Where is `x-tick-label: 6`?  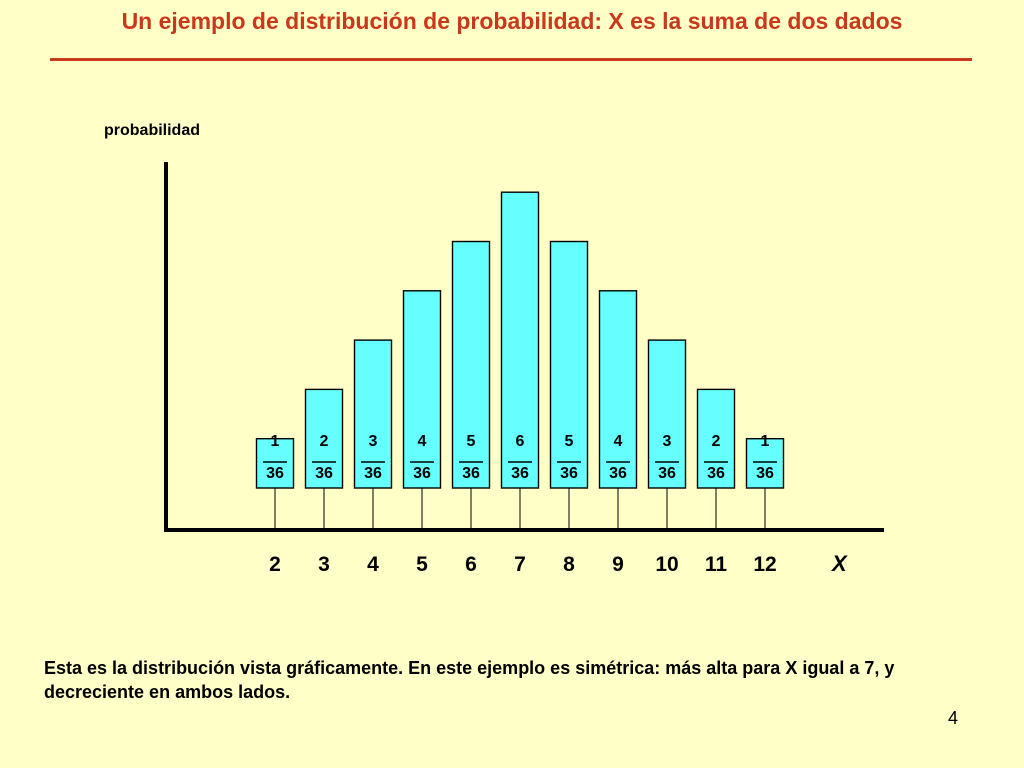 x-tick-label: 6 is located at coordinates (471, 564).